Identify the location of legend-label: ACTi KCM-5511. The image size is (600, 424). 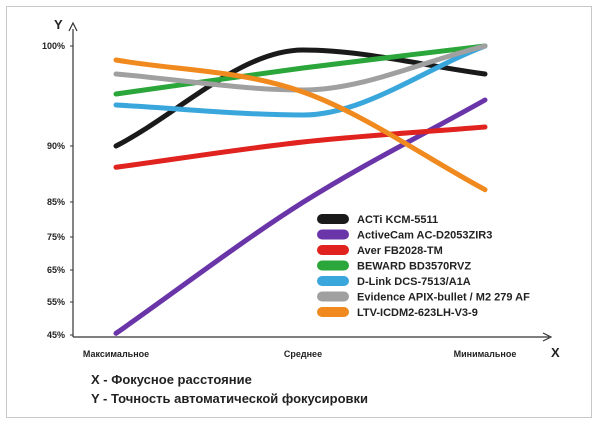
(397, 220).